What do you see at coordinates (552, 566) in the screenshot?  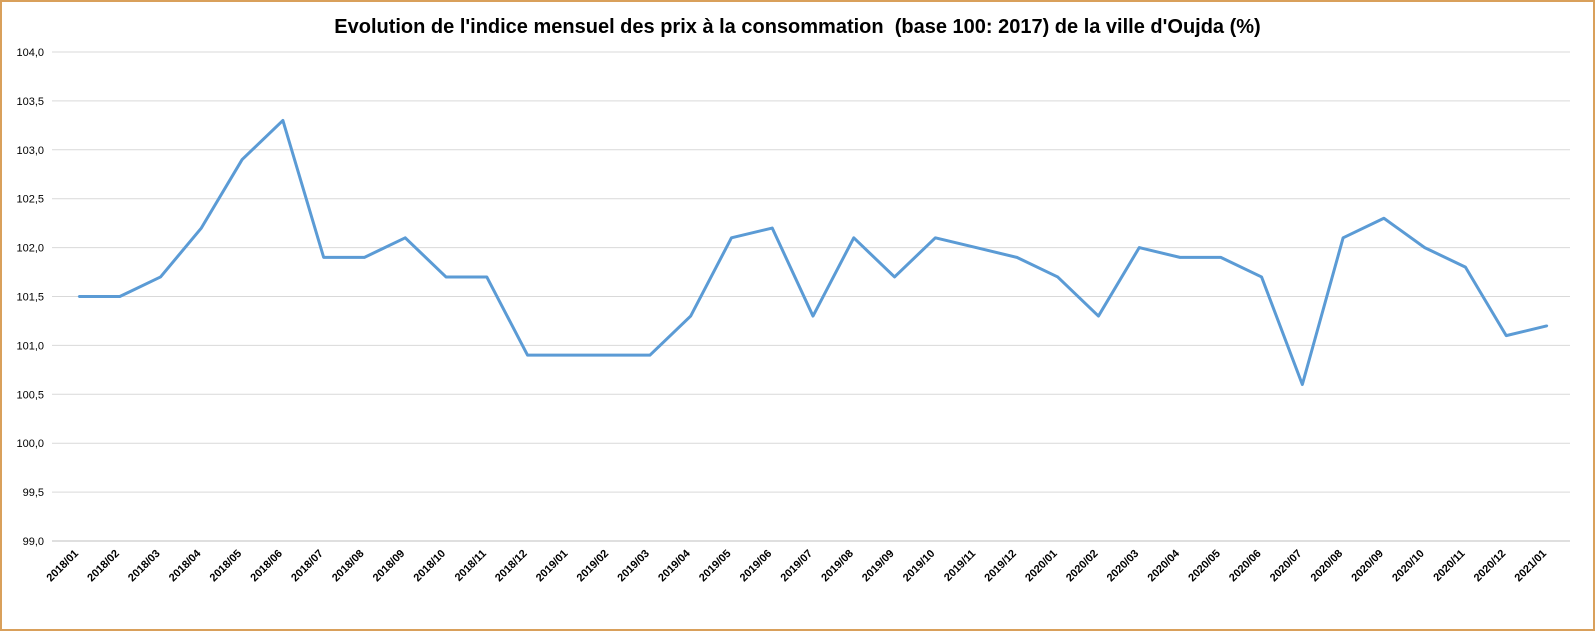 I see `x-tick-label: 2019/01` at bounding box center [552, 566].